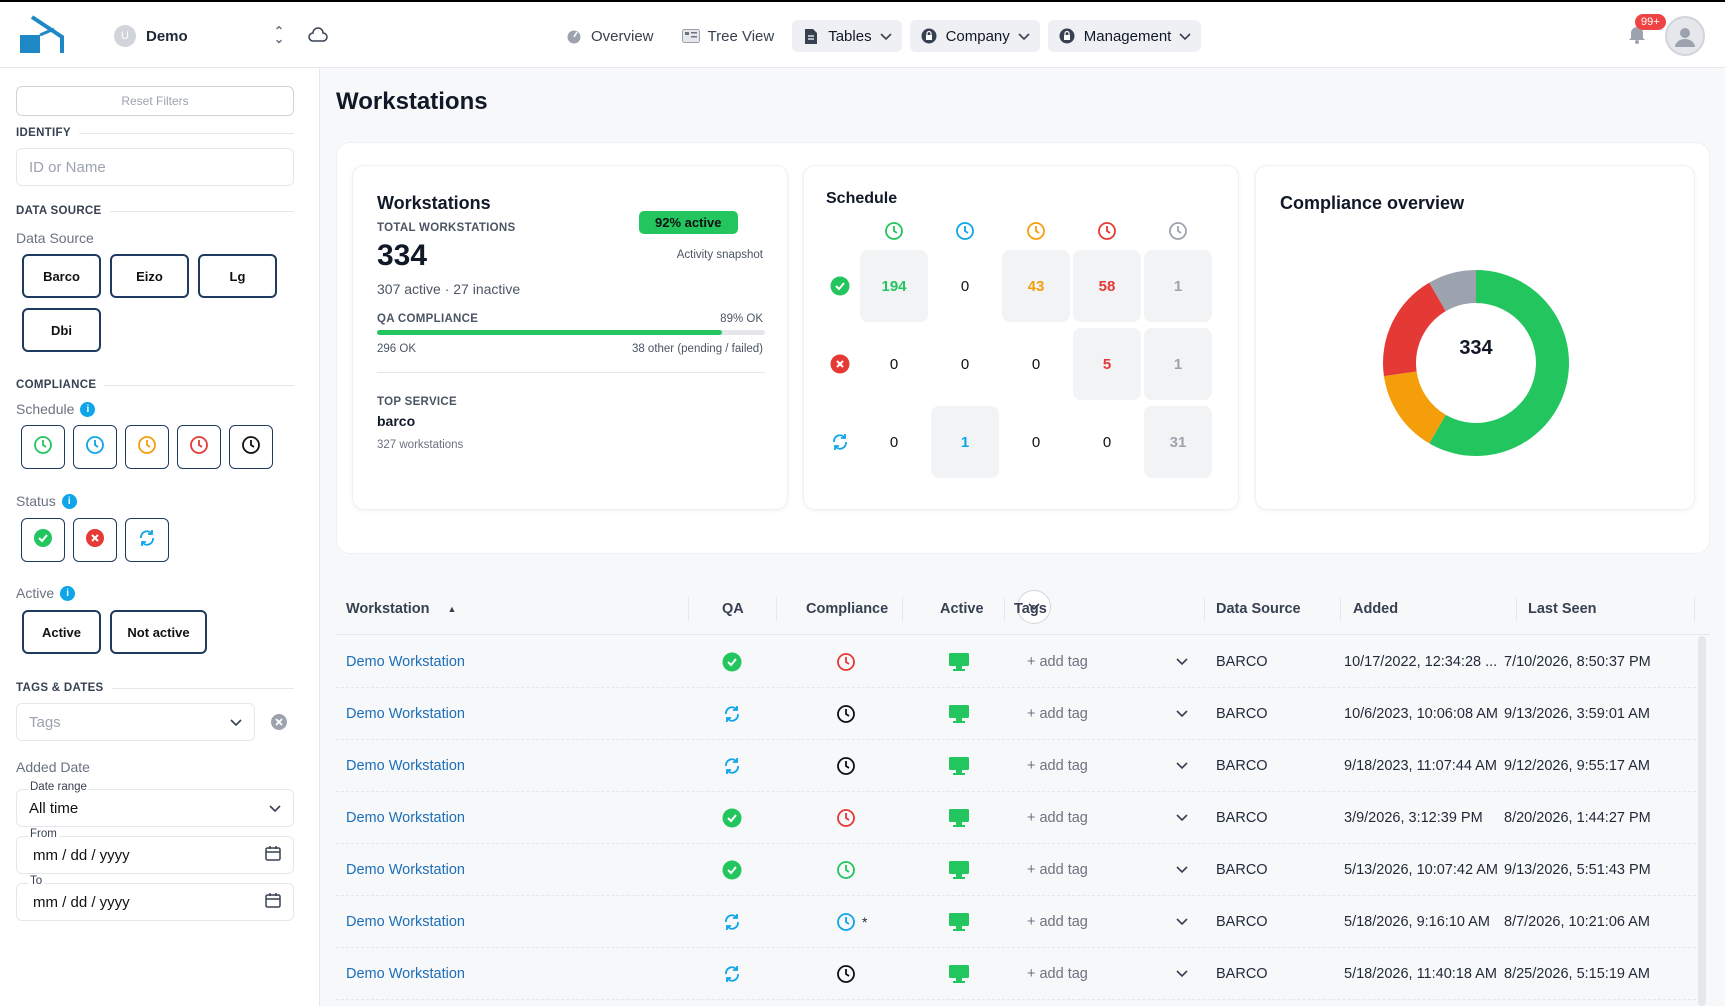 Image resolution: width=1725 pixels, height=1006 pixels. I want to click on date-range-select: All time, so click(155, 808).